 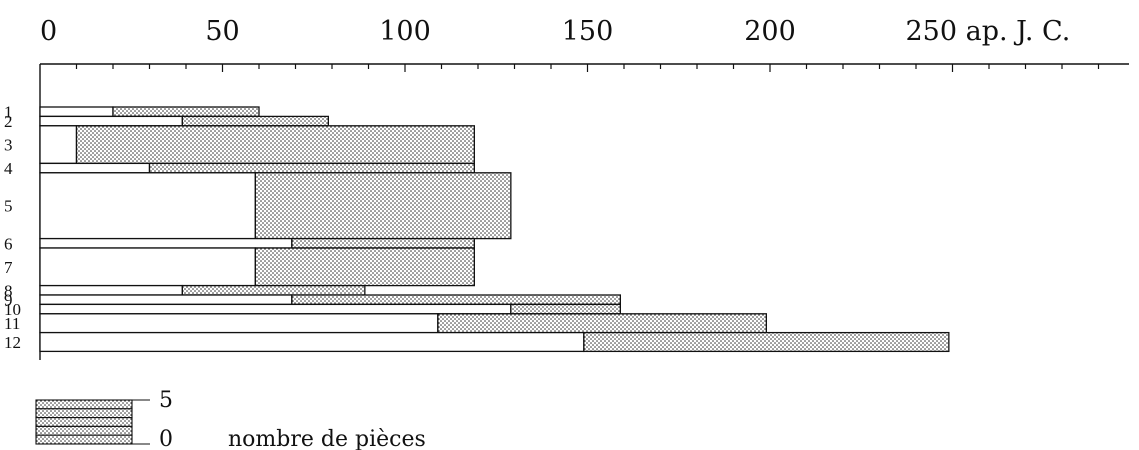 I want to click on row-label-11: 11, so click(x=12, y=323).